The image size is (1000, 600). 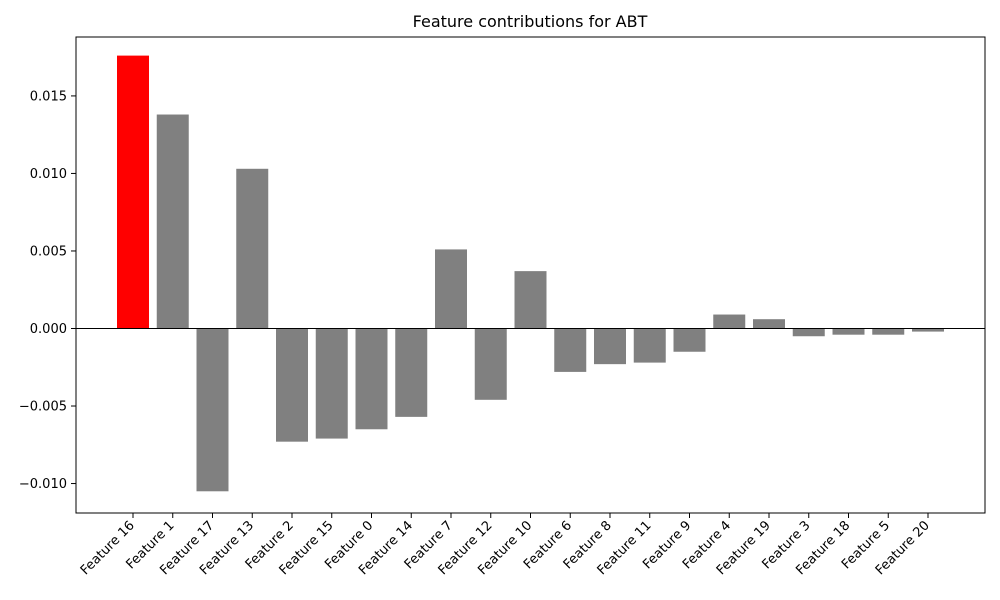 I want to click on y-tick-label: 0.010, so click(x=48, y=174).